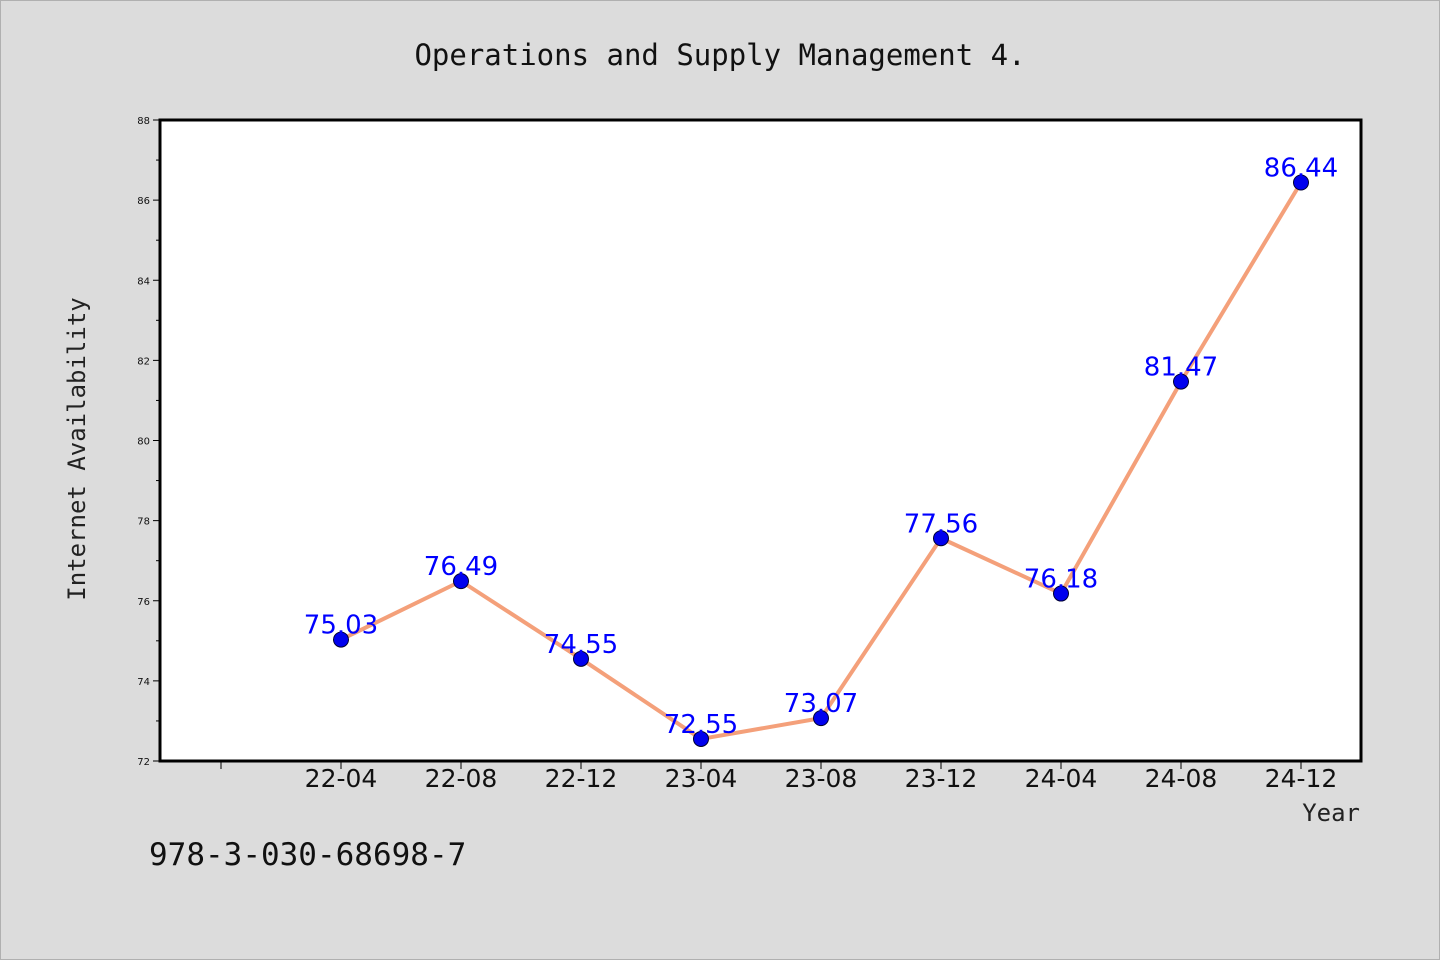 The height and width of the screenshot is (960, 1440). Describe the element at coordinates (719, 55) in the screenshot. I see `chart-title: Operations and Supply Management 4.` at that location.